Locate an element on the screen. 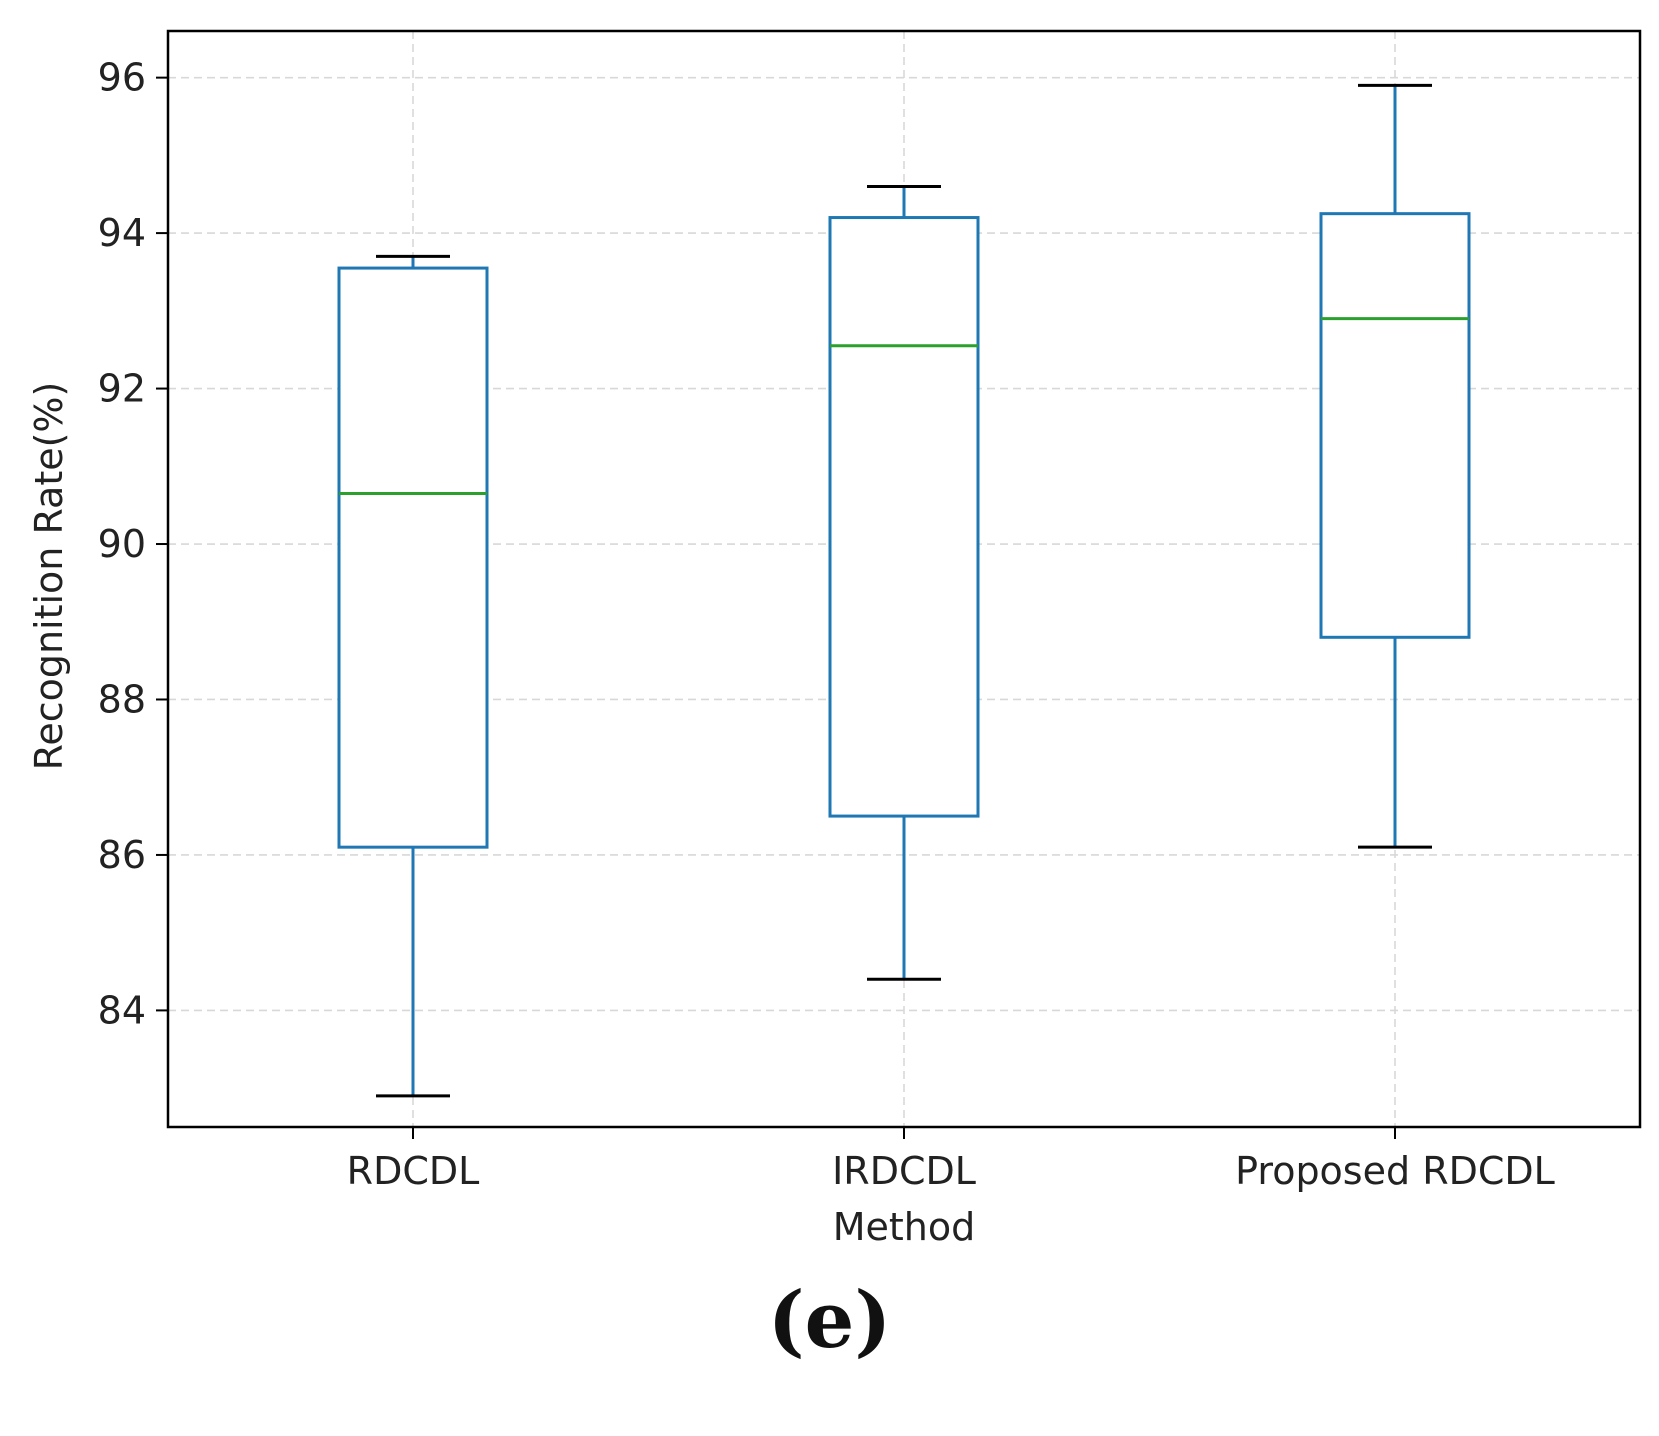  y-tick-label: 90 is located at coordinates (122, 544).